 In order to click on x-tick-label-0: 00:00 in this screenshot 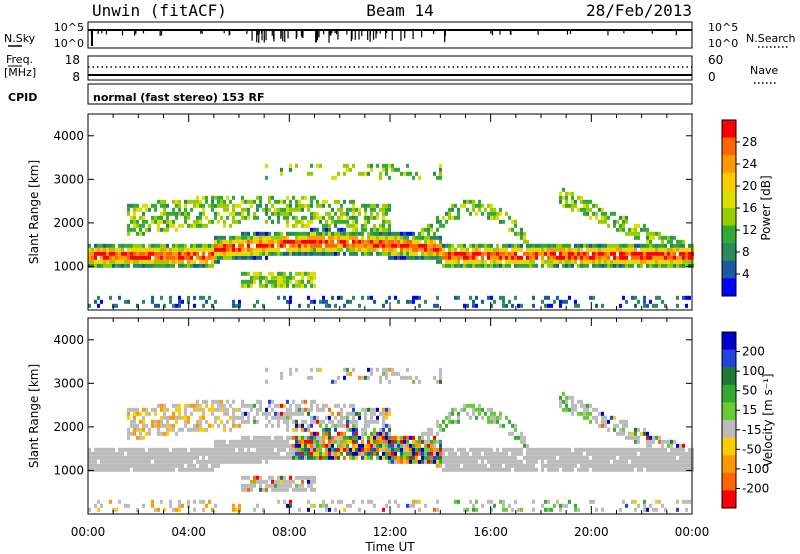, I will do `click(88, 532)`.